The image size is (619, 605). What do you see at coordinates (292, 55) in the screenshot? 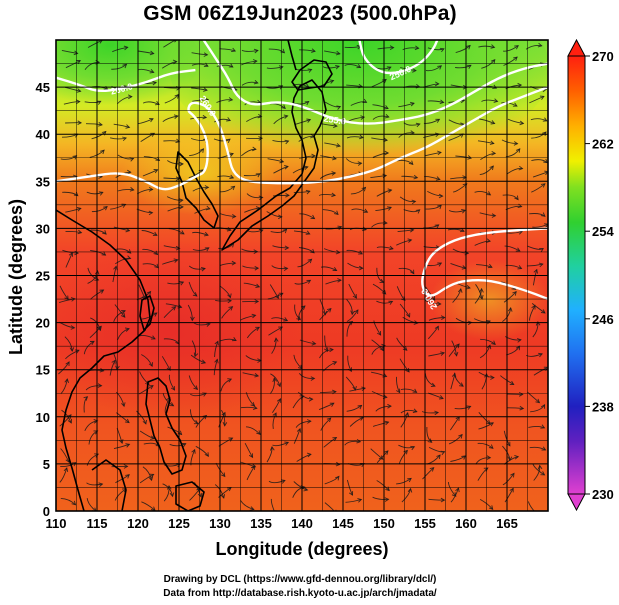
I see `coastline-sakhalin` at bounding box center [292, 55].